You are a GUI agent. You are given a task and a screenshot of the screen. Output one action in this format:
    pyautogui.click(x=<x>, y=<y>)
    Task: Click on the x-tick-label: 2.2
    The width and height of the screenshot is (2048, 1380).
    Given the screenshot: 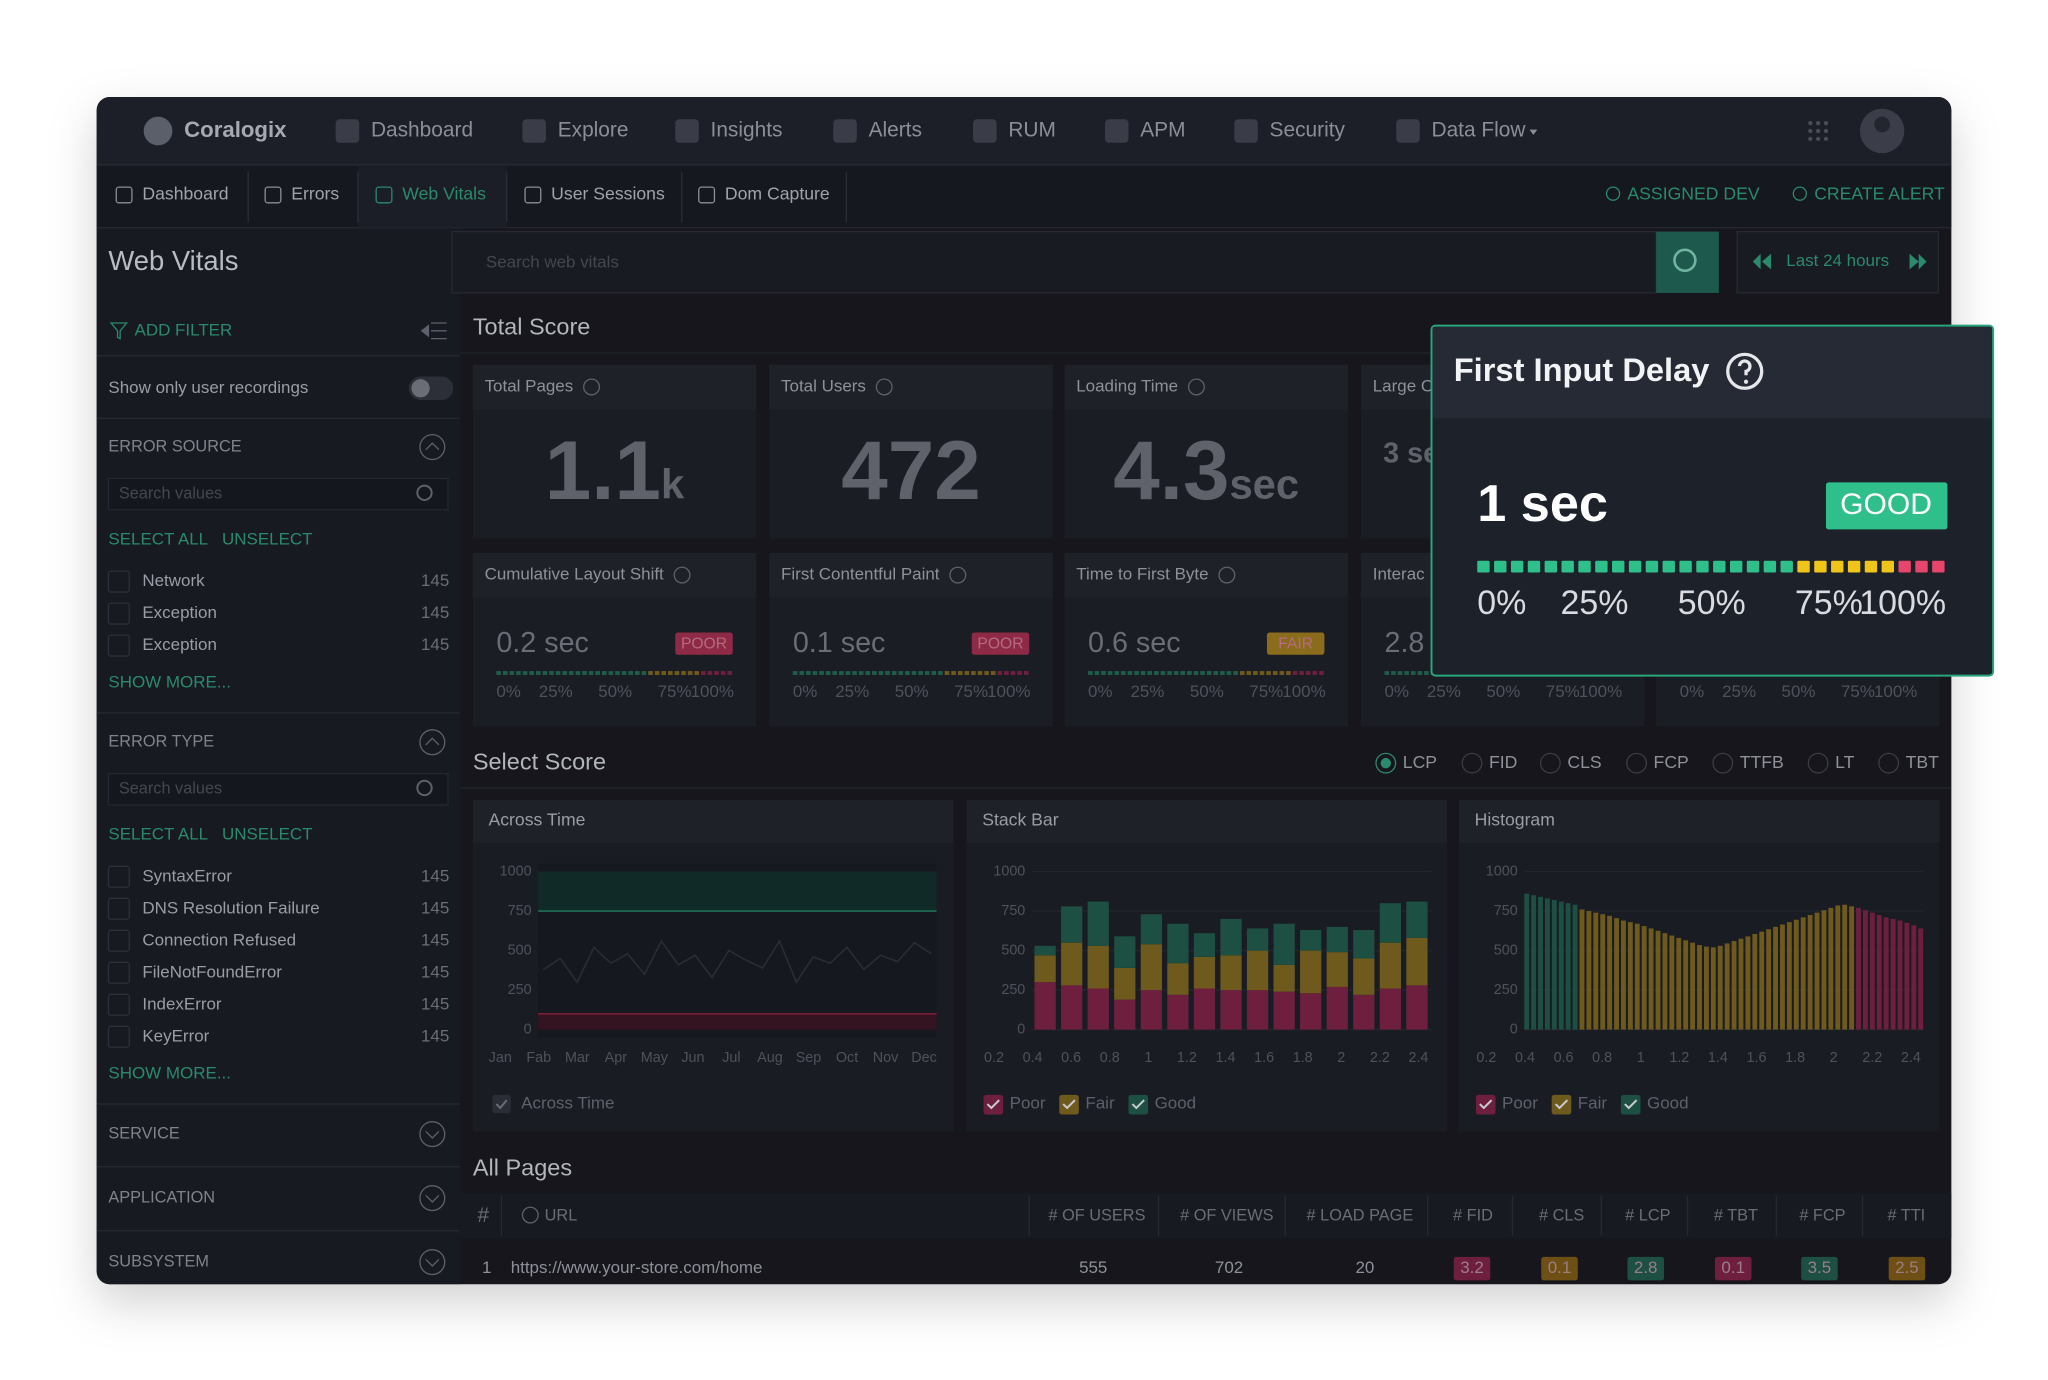 What is the action you would take?
    pyautogui.click(x=1380, y=1058)
    